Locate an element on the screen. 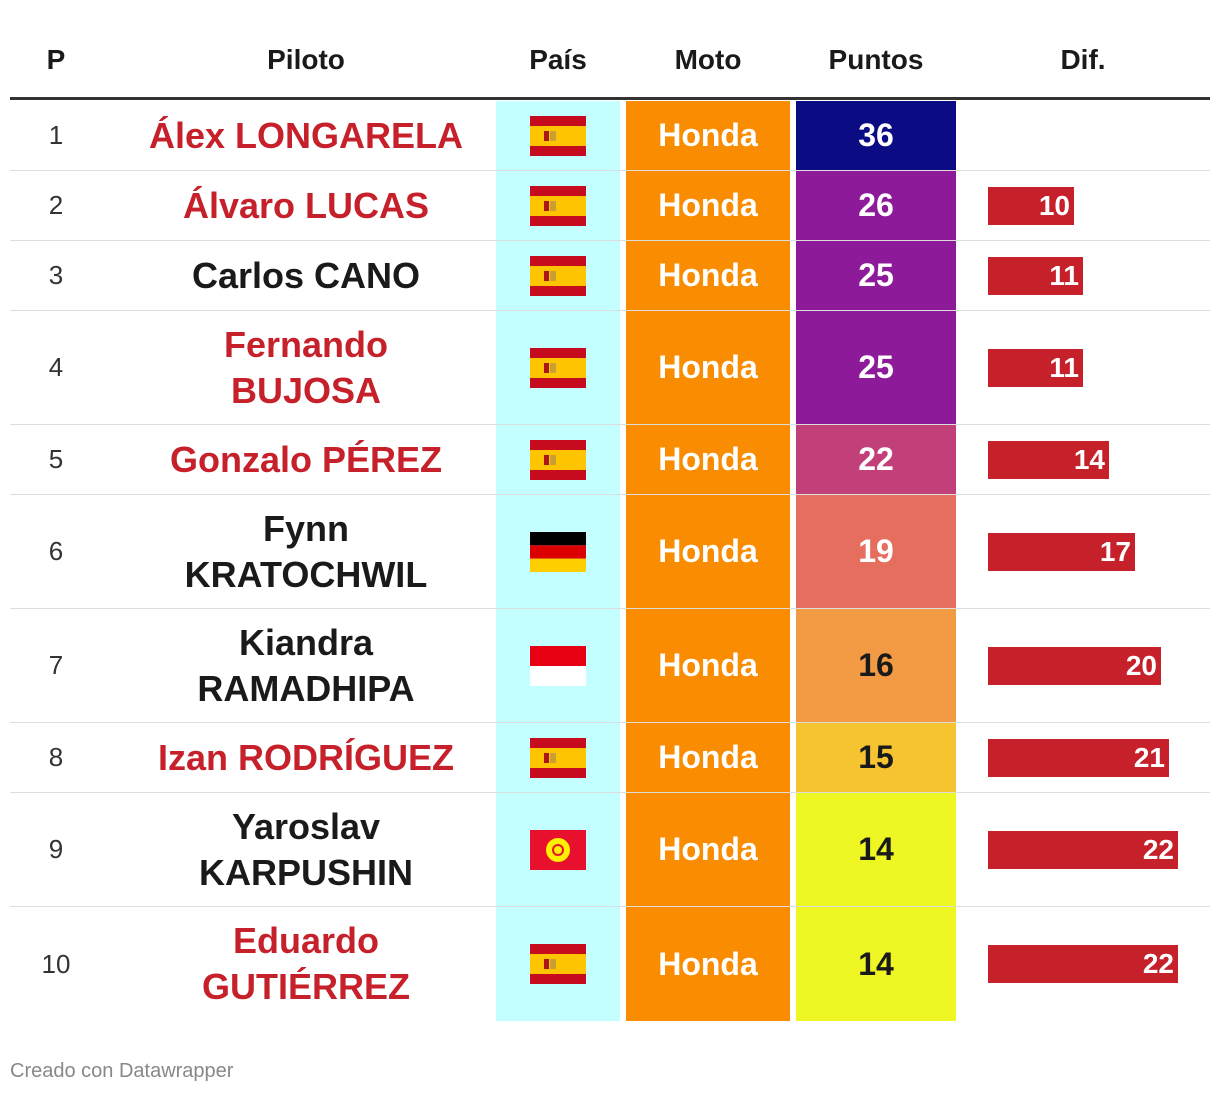 This screenshot has height=1096, width=1220. pilot-name-line: Carlos CANO is located at coordinates (306, 275).